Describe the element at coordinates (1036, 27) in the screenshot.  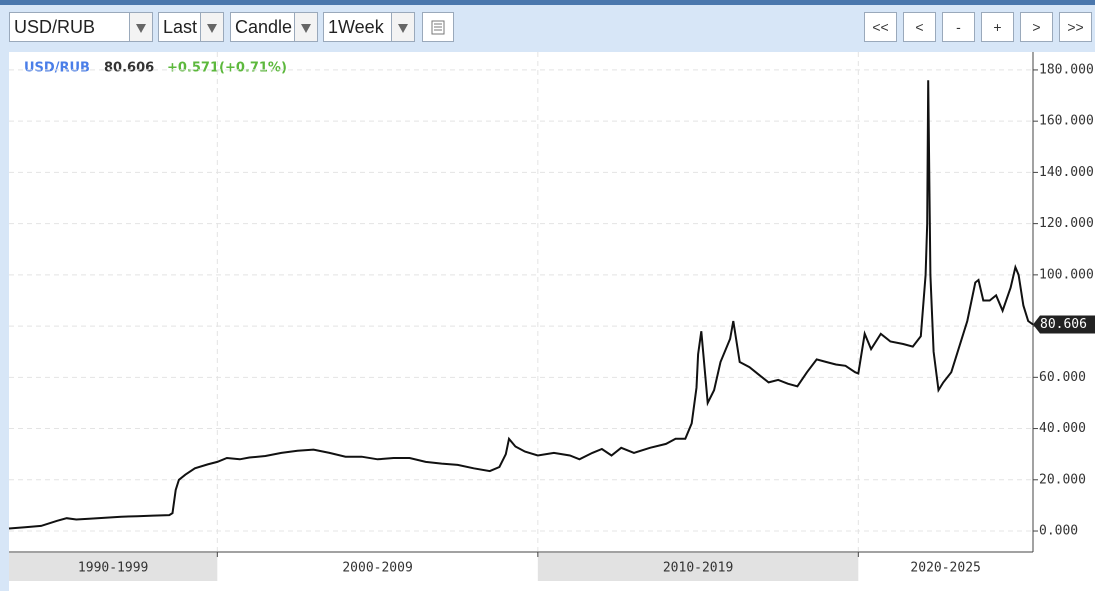
I see `nav-button: >` at that location.